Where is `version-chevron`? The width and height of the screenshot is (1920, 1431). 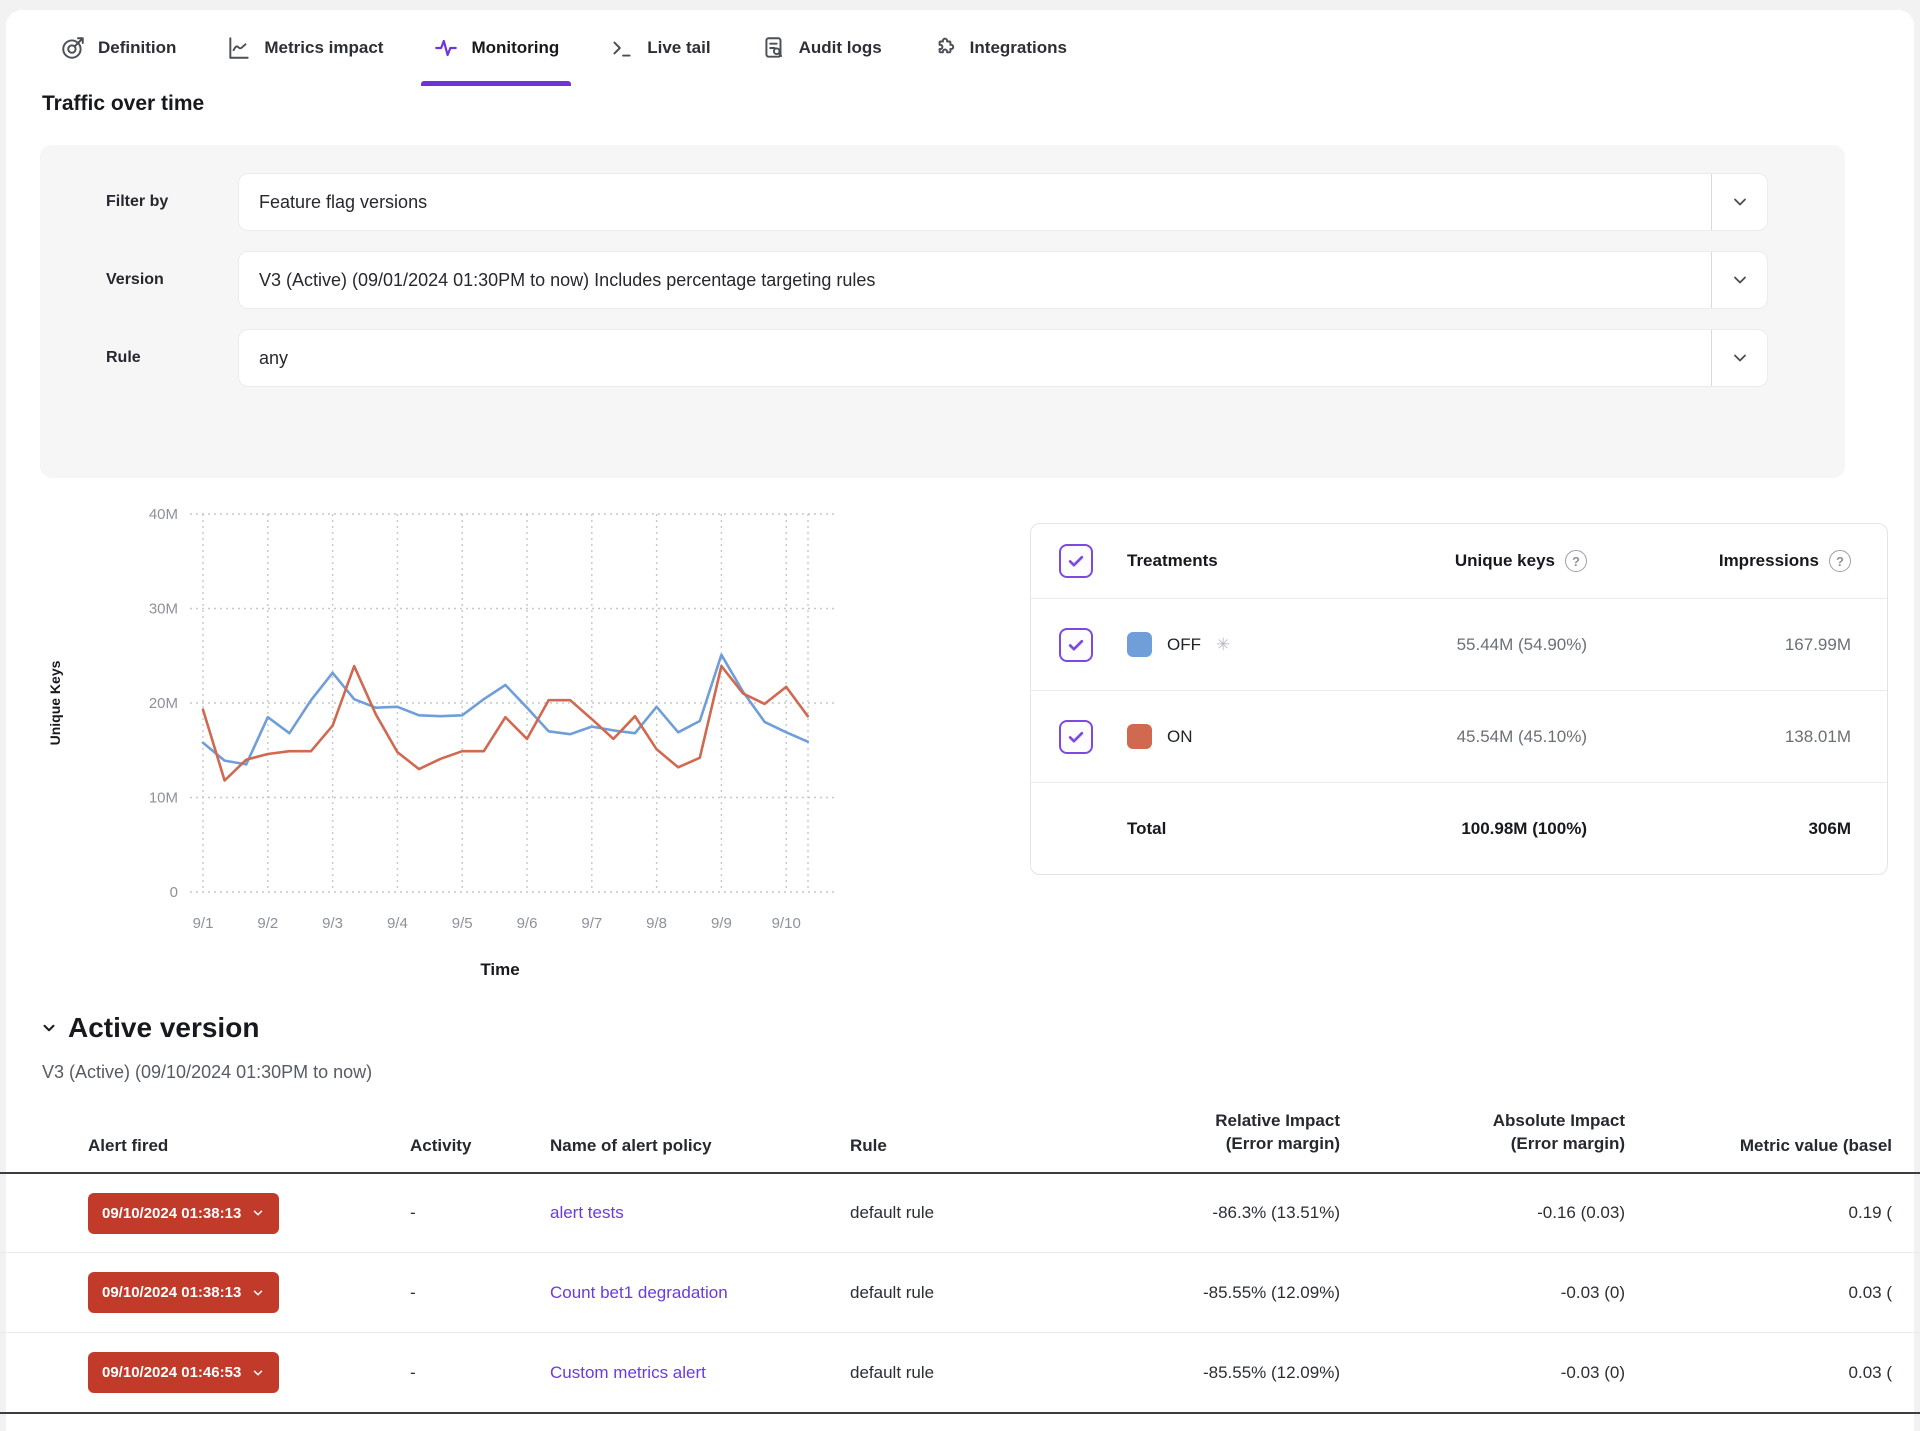
version-chevron is located at coordinates (1739, 280).